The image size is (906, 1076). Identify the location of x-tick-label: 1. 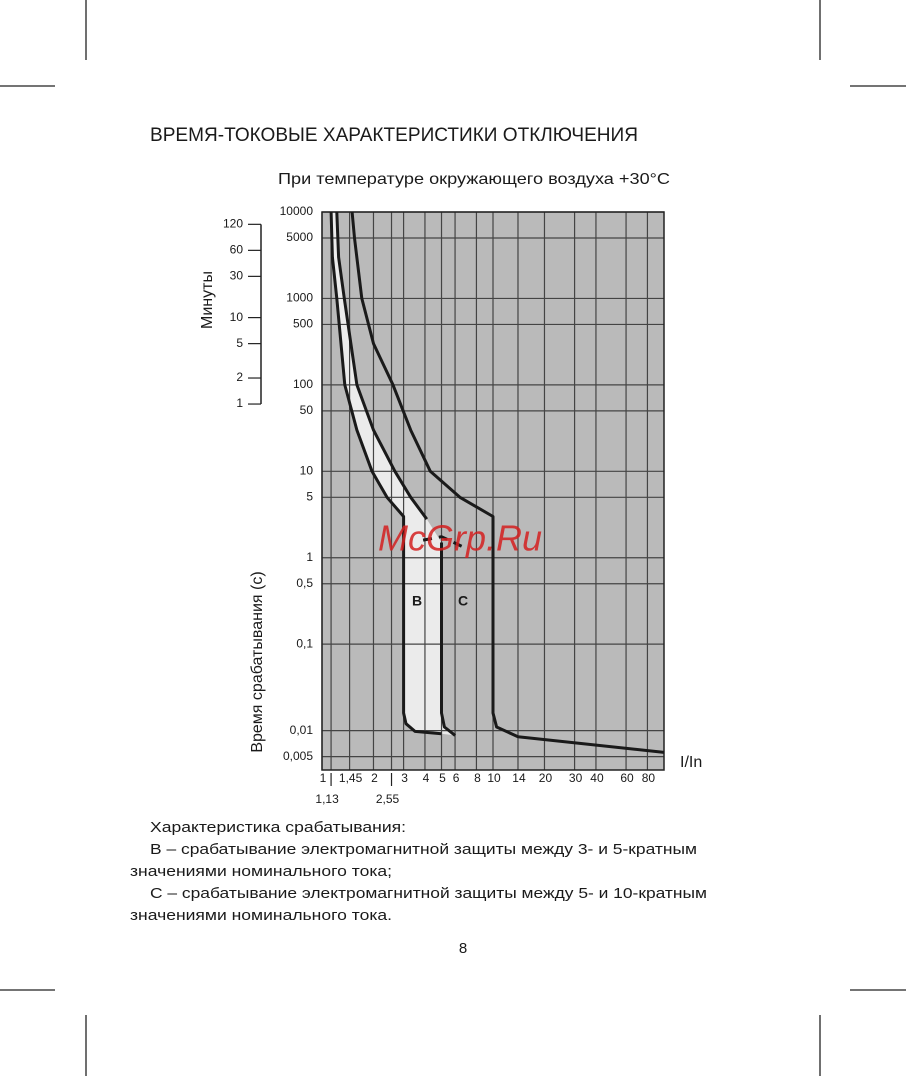
(323, 778).